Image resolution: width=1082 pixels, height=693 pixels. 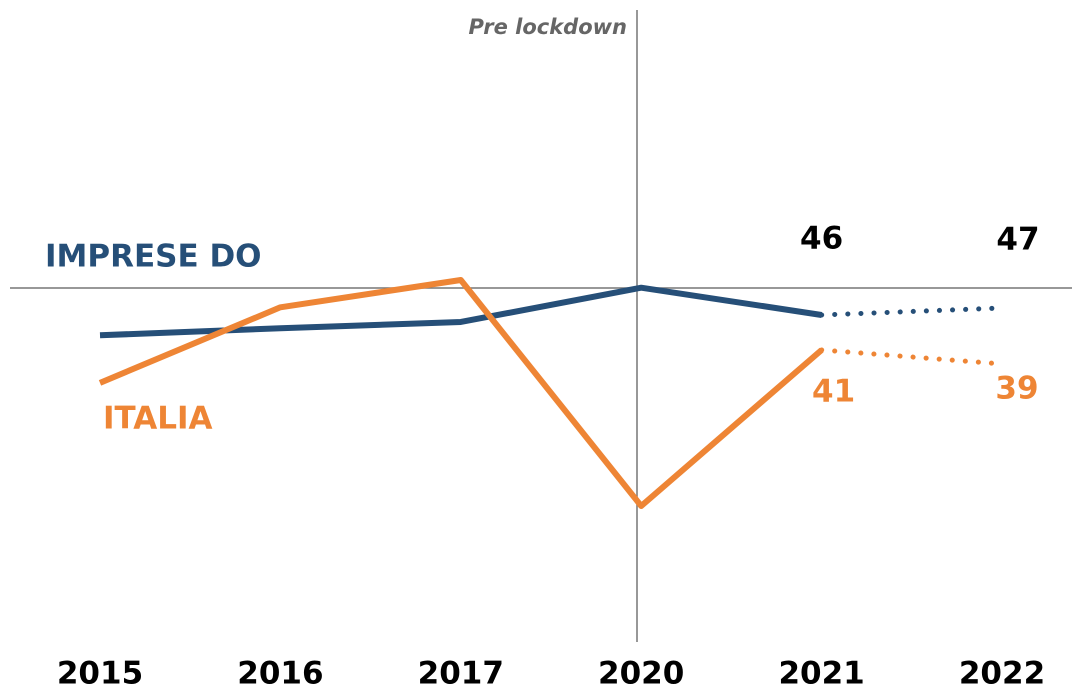 What do you see at coordinates (461, 311) in the screenshot?
I see `line` at bounding box center [461, 311].